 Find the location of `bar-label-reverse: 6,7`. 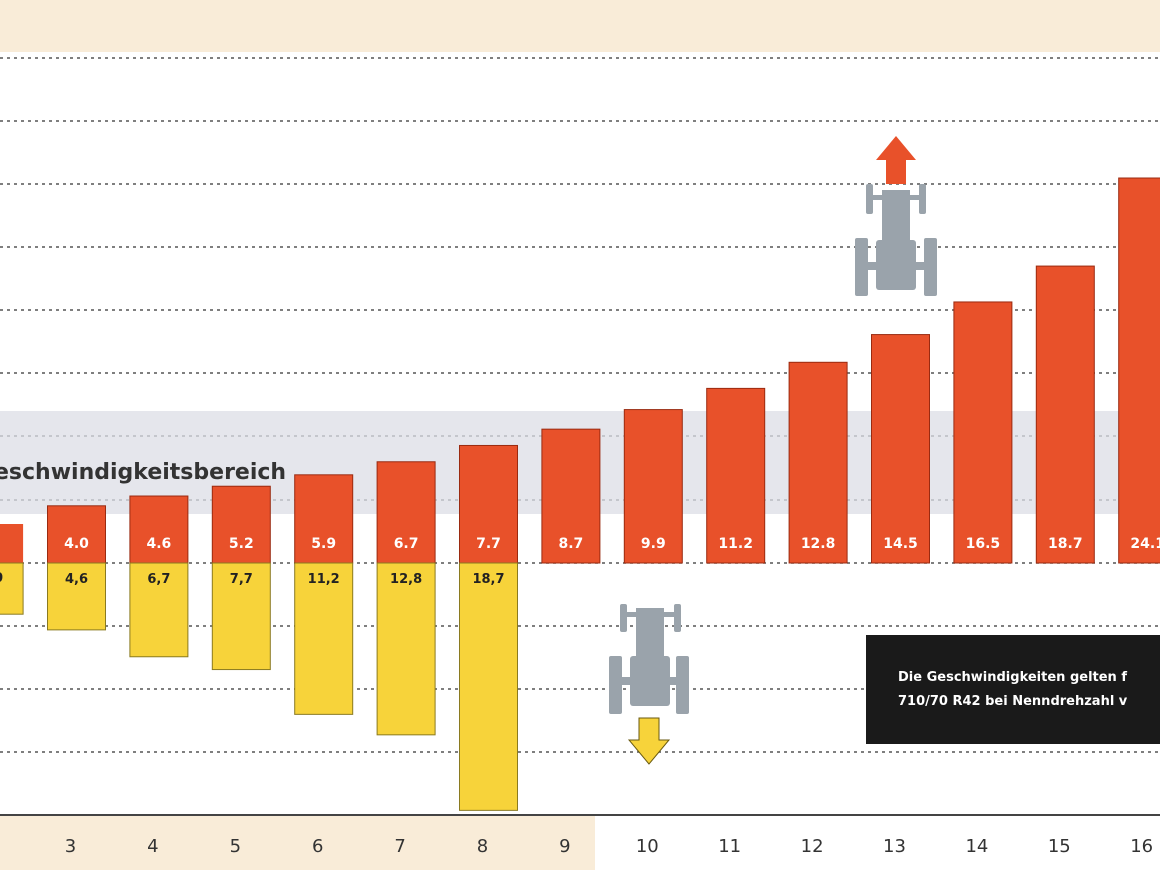

bar-label-reverse: 6,7 is located at coordinates (158, 579).